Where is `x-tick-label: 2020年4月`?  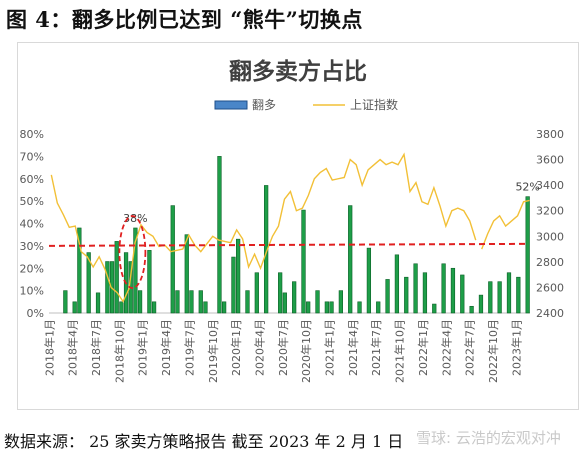 x-tick-label: 2020年4月 is located at coordinates (259, 347).